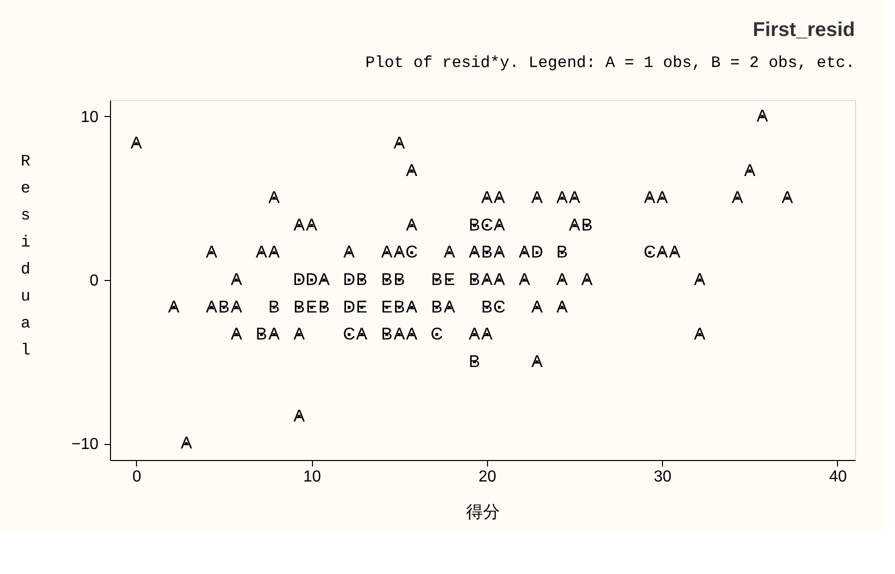  What do you see at coordinates (663, 477) in the screenshot?
I see `x-tick-label: 30` at bounding box center [663, 477].